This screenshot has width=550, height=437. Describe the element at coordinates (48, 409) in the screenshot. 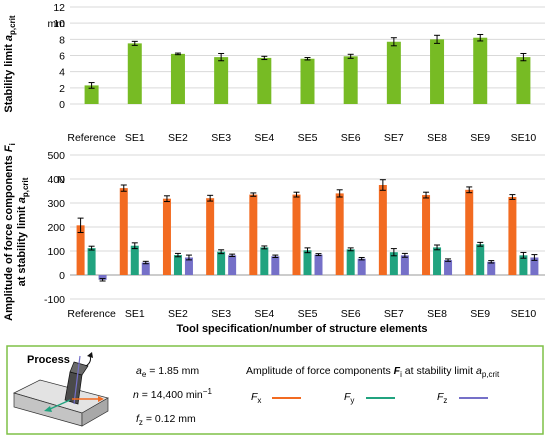

I see `y-direction-arrowhead` at that location.